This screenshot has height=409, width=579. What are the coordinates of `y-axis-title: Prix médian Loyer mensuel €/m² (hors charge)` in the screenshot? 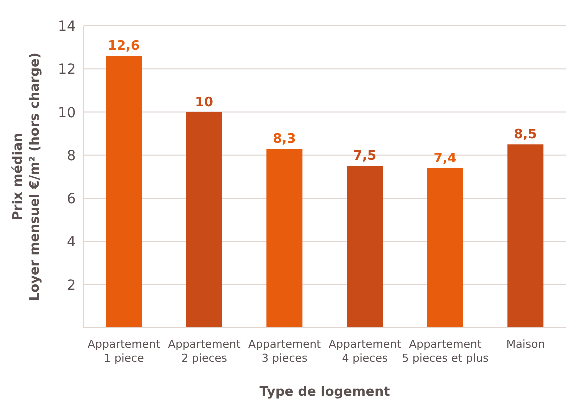 It's located at (27, 177).